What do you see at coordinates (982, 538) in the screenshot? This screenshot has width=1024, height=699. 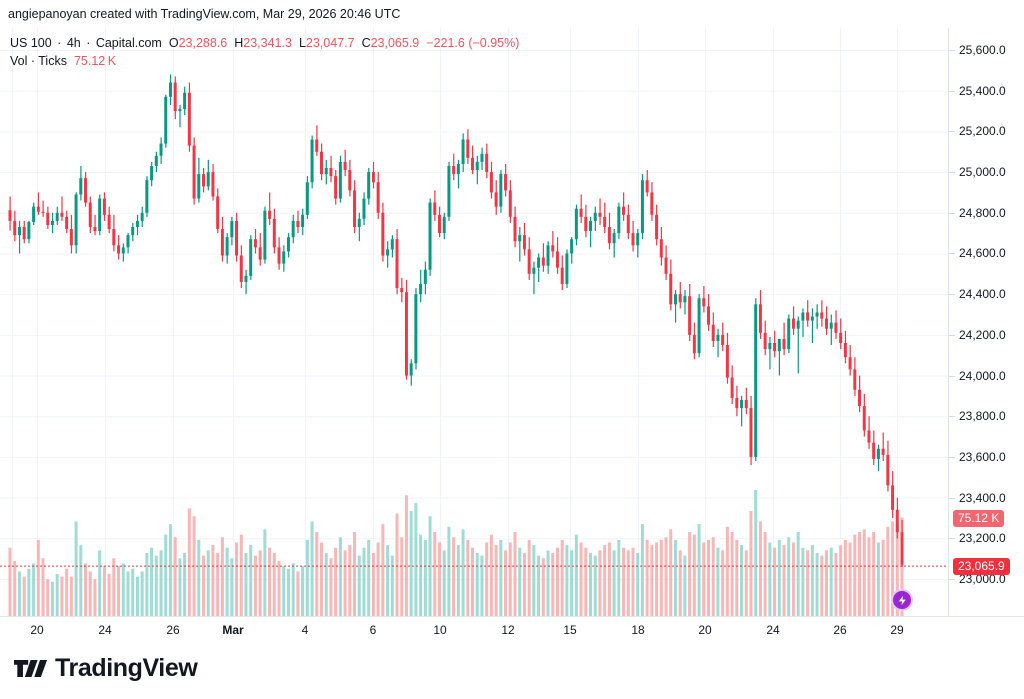 I see `price-axis-tick: 23,200.0` at bounding box center [982, 538].